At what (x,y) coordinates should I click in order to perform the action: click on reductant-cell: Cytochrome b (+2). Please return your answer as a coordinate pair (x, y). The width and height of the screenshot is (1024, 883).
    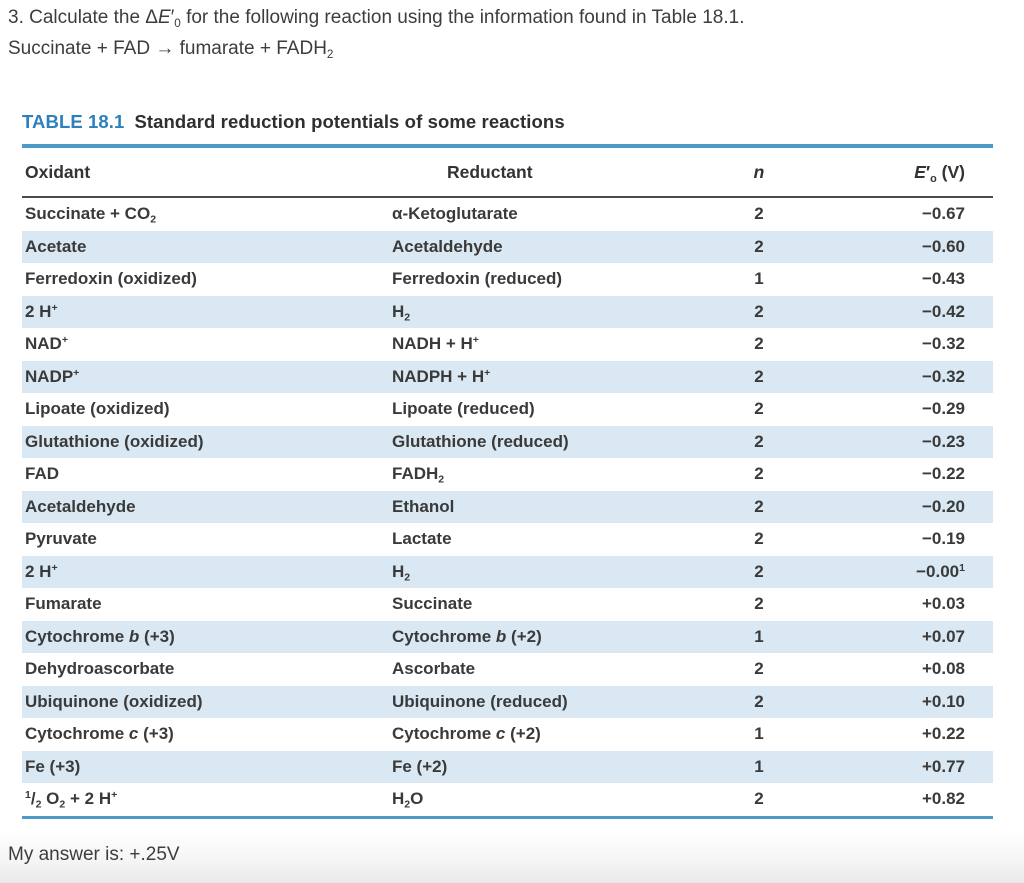
    Looking at the image, I should click on (467, 636).